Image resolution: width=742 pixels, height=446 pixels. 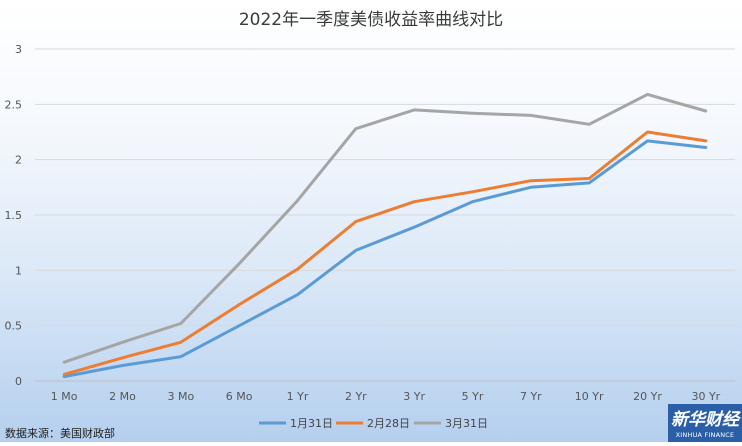 I want to click on y-tick-label: 2.5, so click(x=14, y=104).